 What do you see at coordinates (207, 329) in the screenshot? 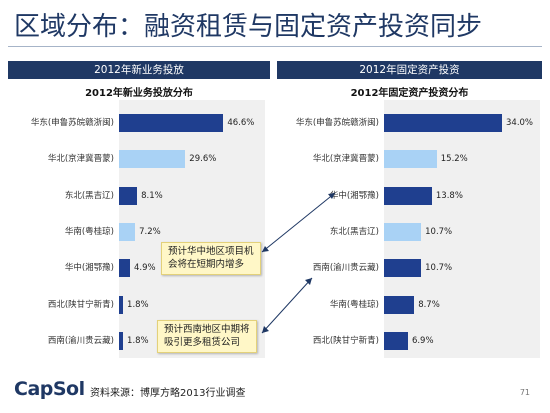
I see `callout-southwest-line1: 预计西南地区中期将` at bounding box center [207, 329].